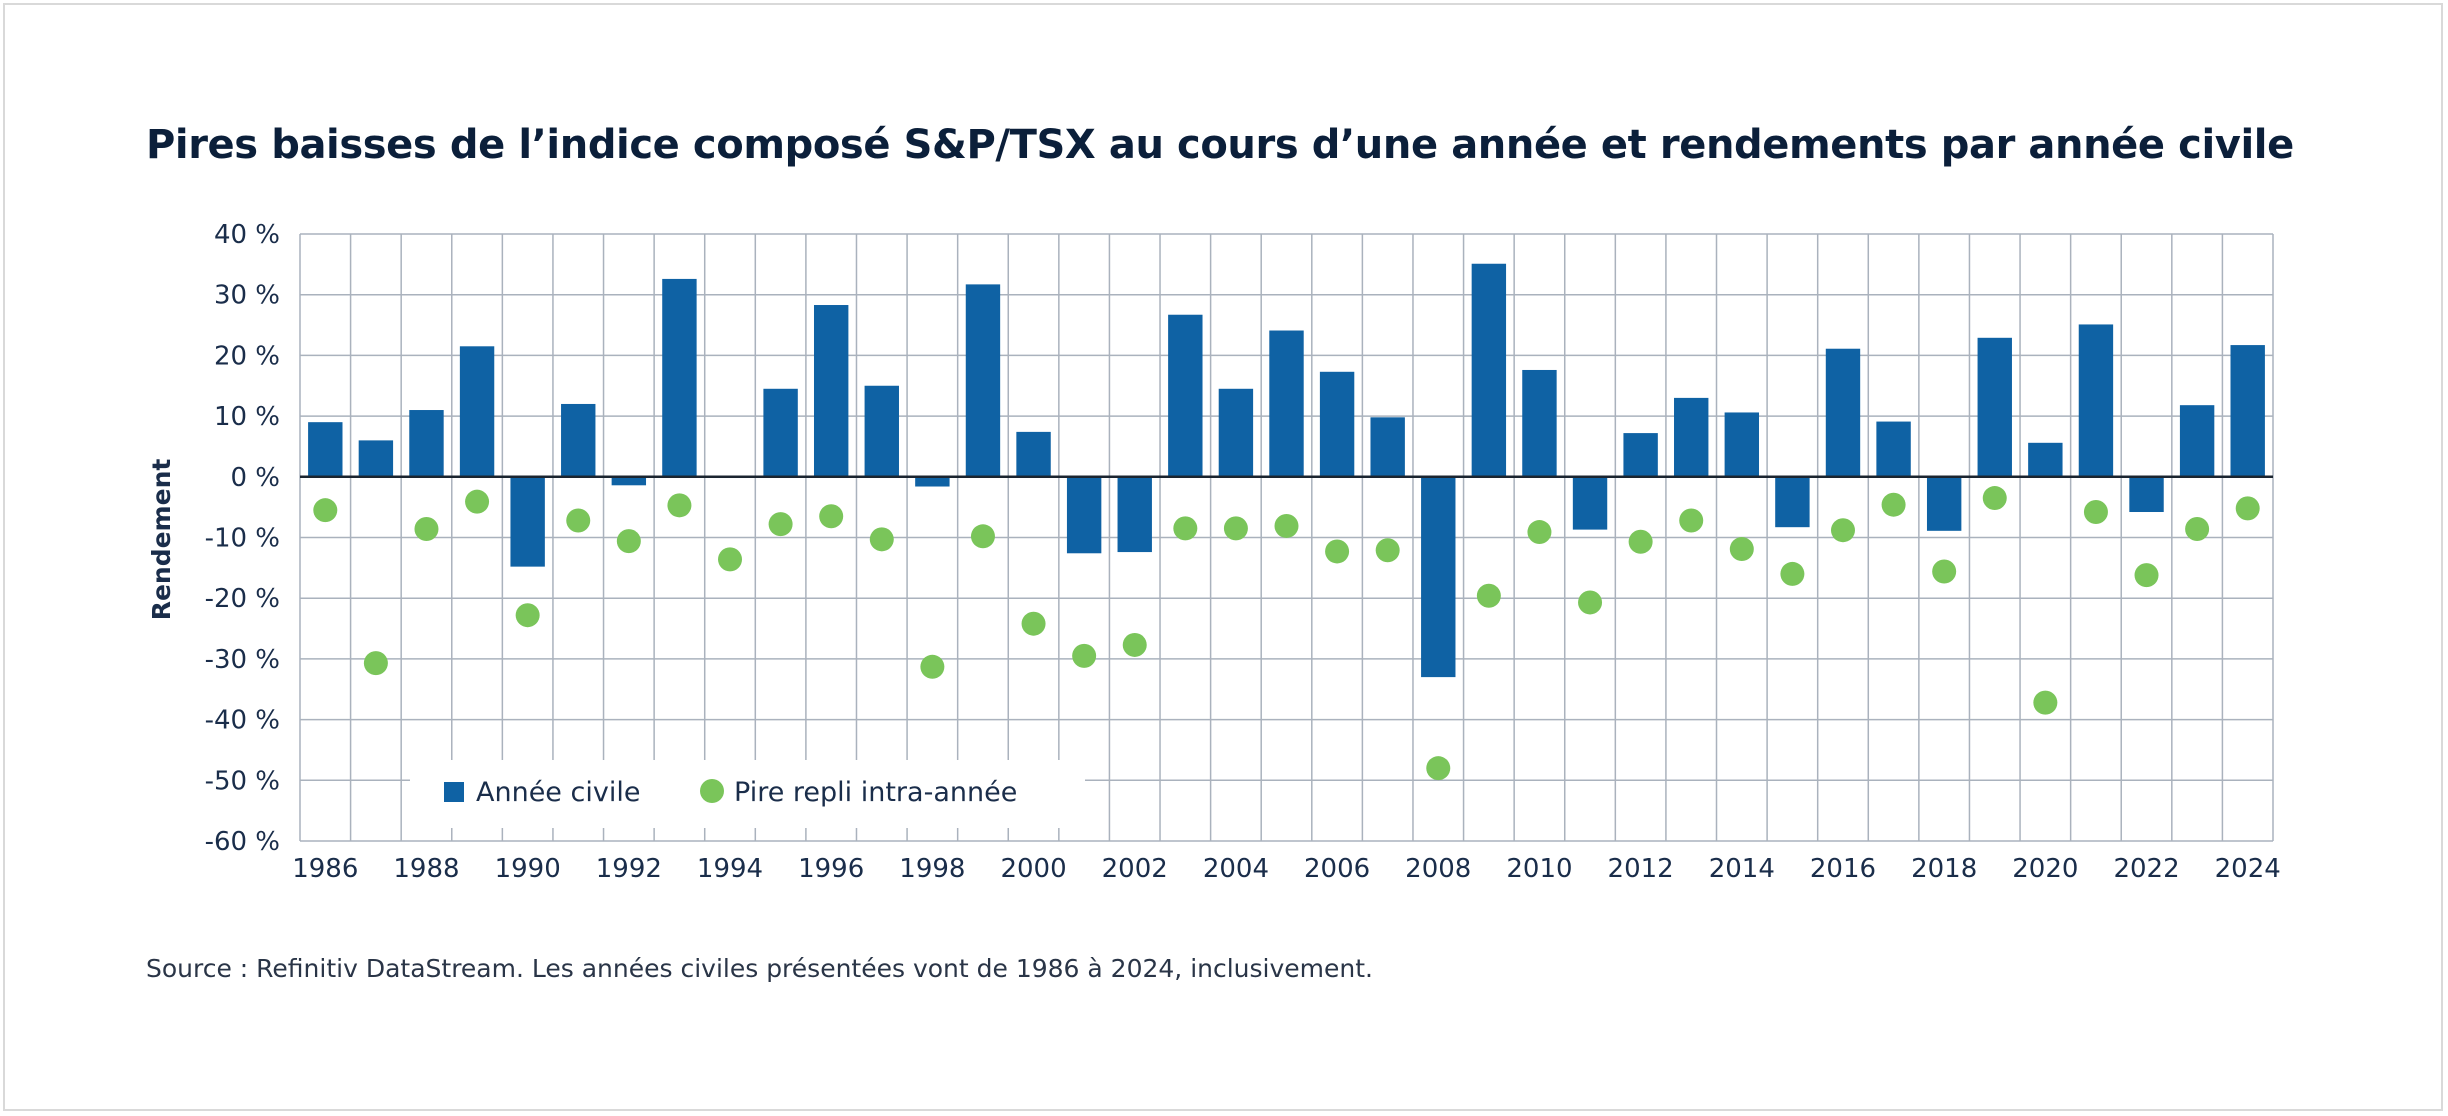 The image size is (2448, 1116). Describe the element at coordinates (426, 869) in the screenshot. I see `x-tick-label: 1988` at that location.